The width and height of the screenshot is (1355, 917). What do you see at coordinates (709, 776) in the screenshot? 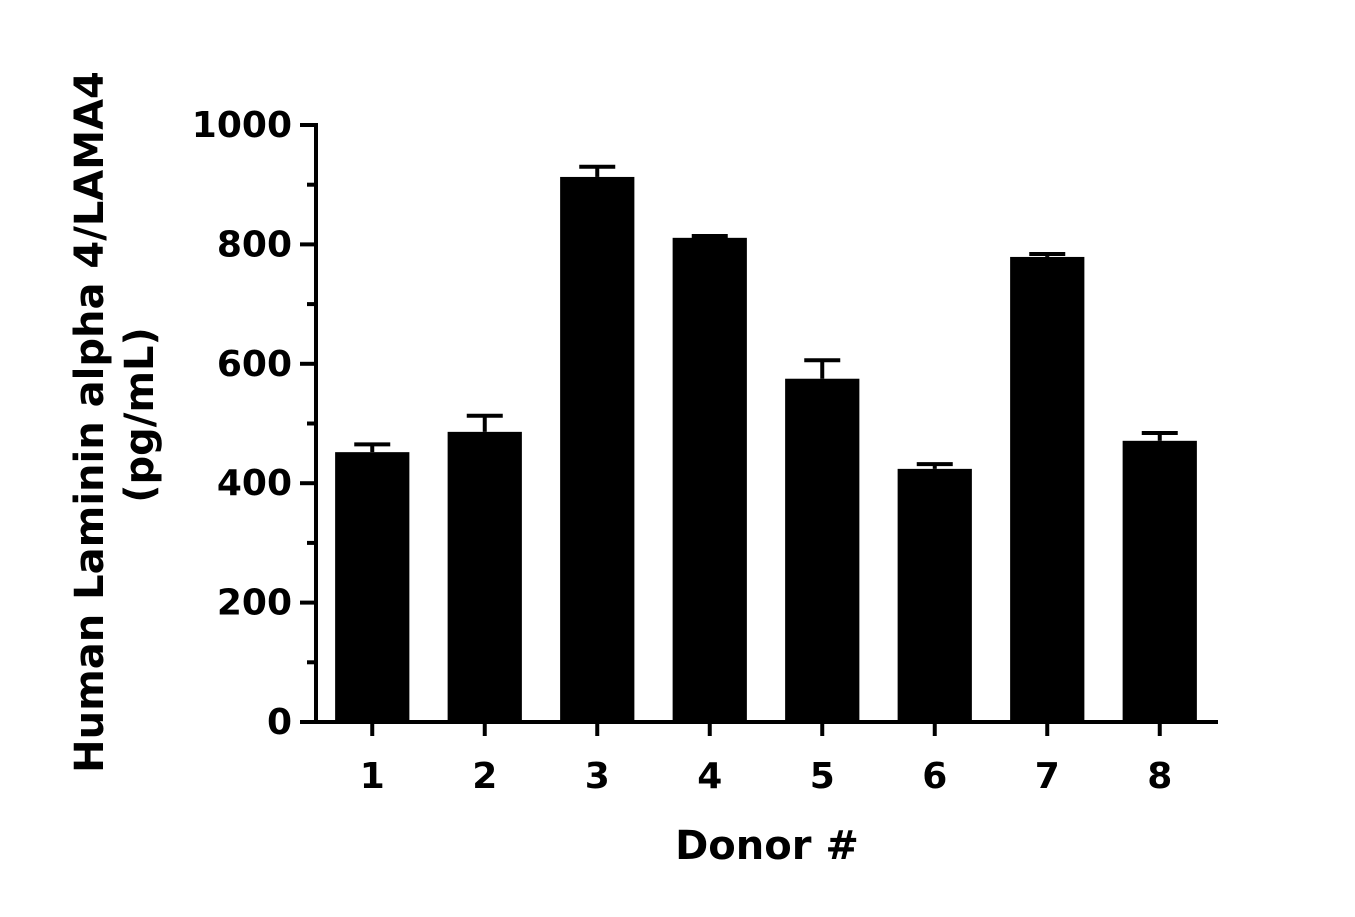
I see `x-tick-label: 4` at bounding box center [709, 776].